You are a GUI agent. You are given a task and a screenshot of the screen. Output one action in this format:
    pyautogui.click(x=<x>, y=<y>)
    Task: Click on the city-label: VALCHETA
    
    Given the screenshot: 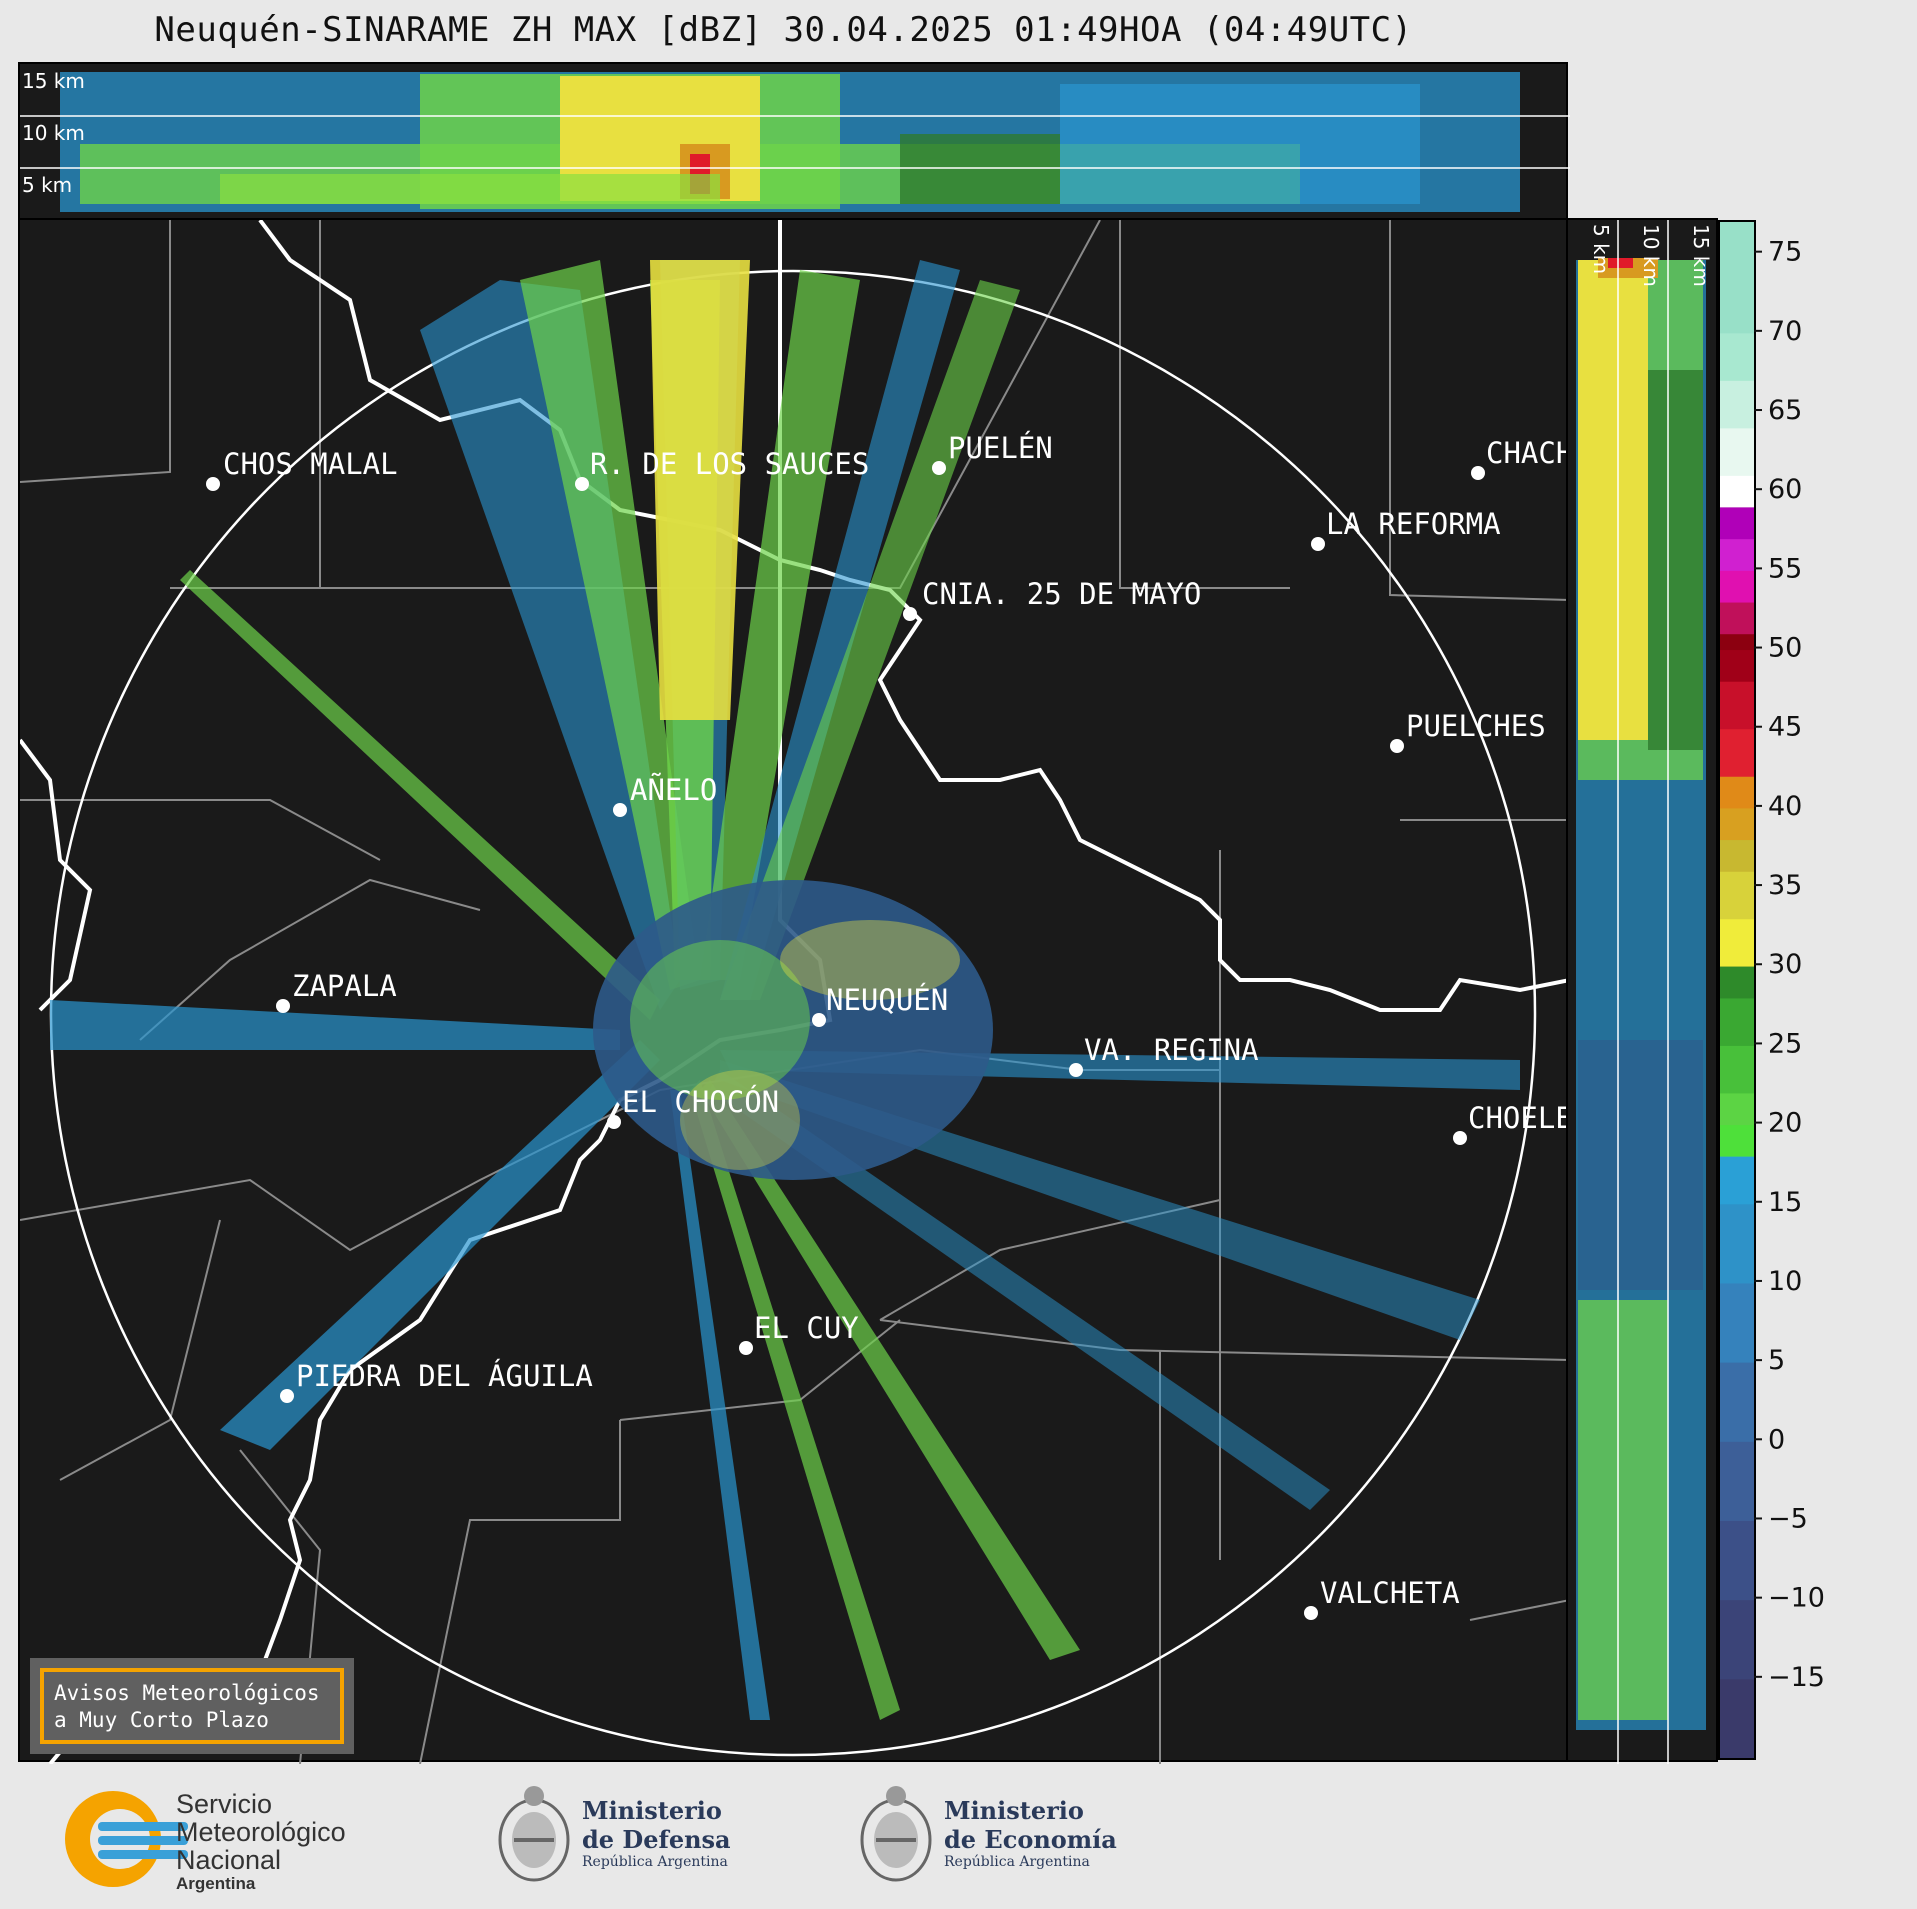 What is the action you would take?
    pyautogui.click(x=1390, y=1593)
    